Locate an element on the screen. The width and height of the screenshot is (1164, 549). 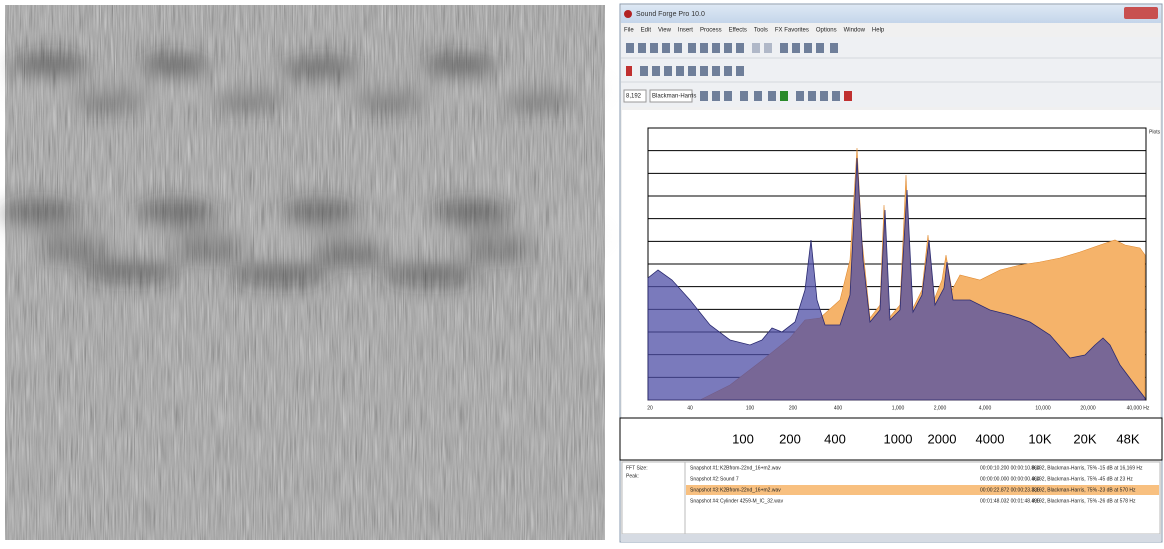
snapshot-cell: 00:00:00.000 00:00:00.464 is located at coordinates (1010, 479).